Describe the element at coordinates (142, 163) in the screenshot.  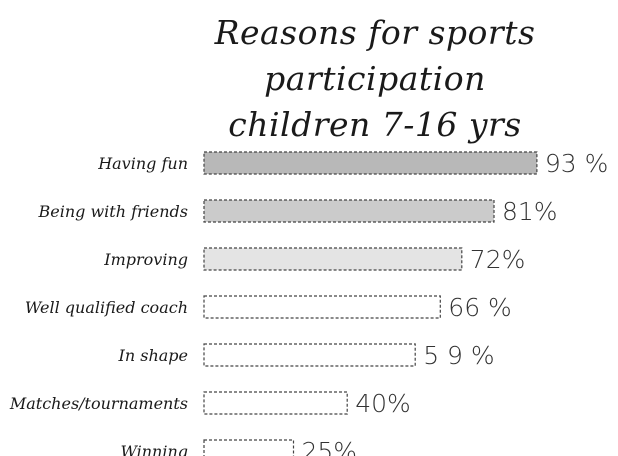
I see `category-label: Having fun` at that location.